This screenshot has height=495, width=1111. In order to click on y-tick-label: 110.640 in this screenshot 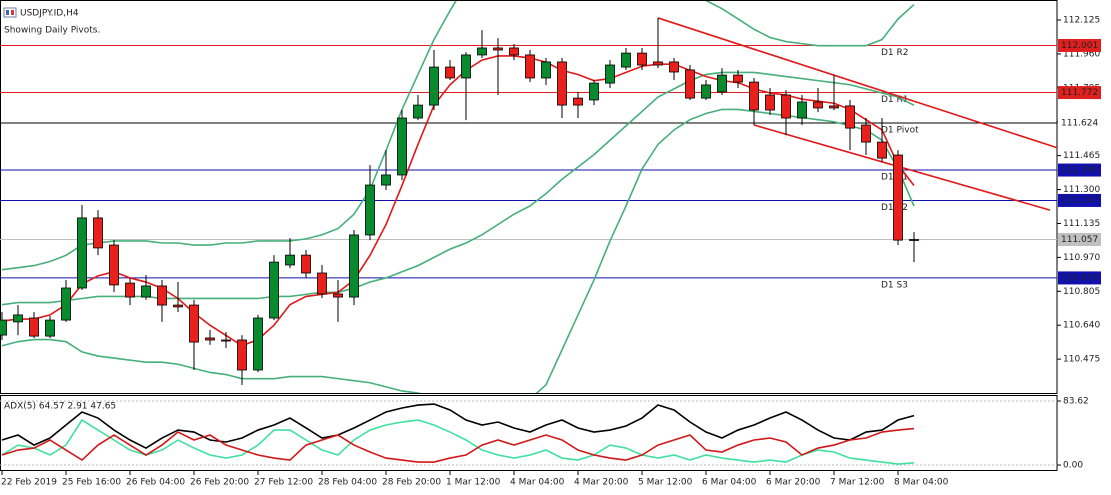, I will do `click(1081, 326)`.